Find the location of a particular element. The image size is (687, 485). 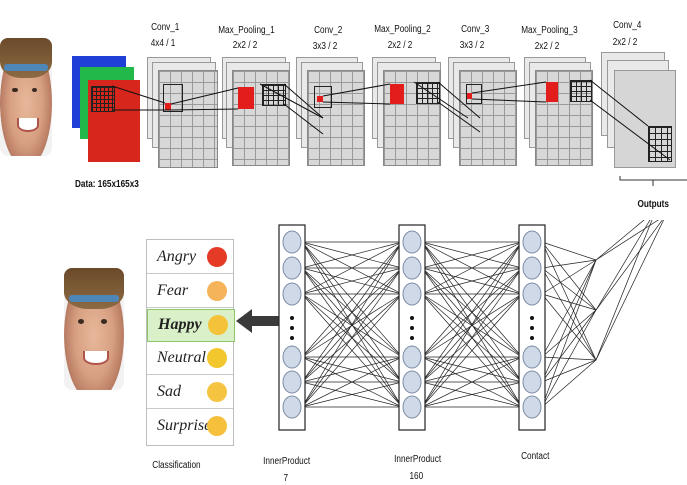

class-item-happy: Happy is located at coordinates (191, 325).